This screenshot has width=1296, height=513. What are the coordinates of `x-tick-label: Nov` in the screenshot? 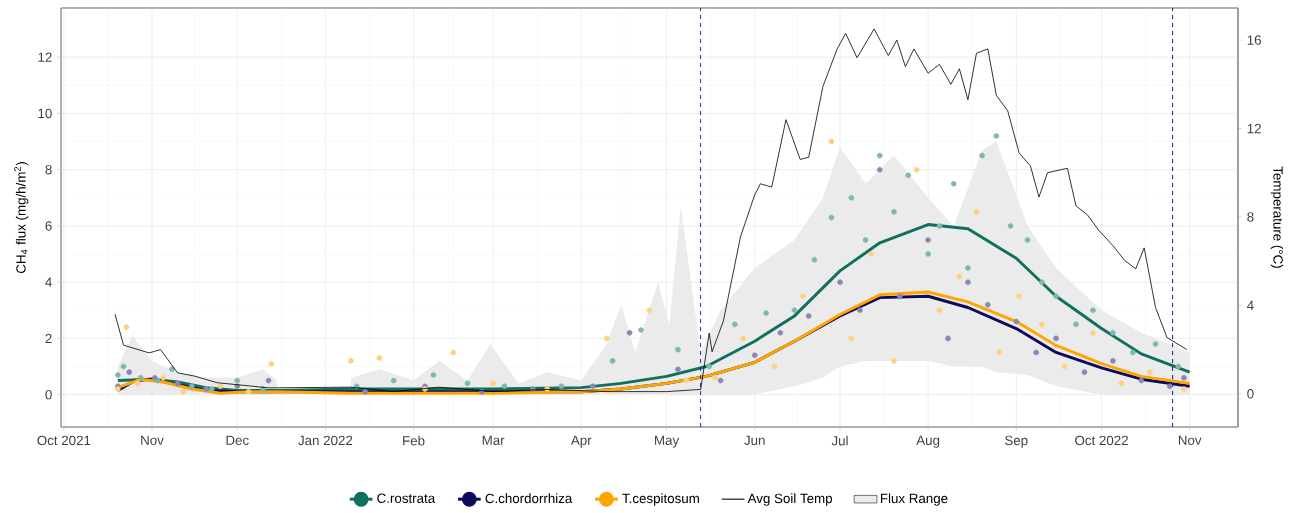 It's located at (152, 440).